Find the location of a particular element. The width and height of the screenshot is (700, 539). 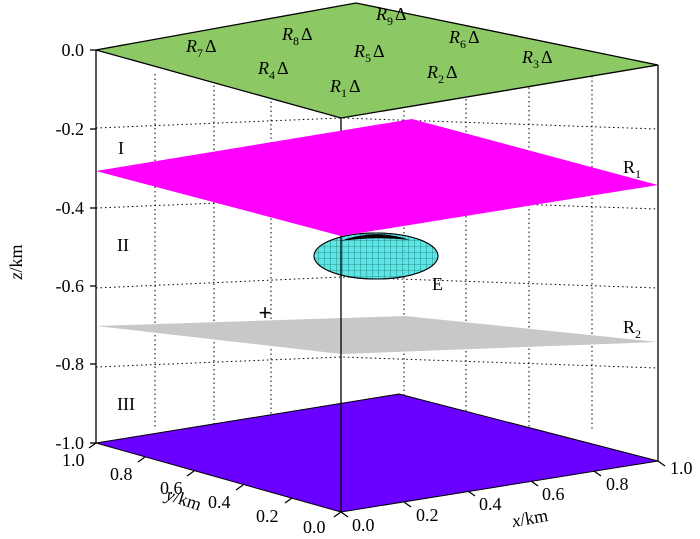

receivers: R1 Δ R2 Δ R3 Δ R4 Δ R5 Δ R6 Δ R7 Δ R8 Δ R9 Δ is located at coordinates (369, 52).